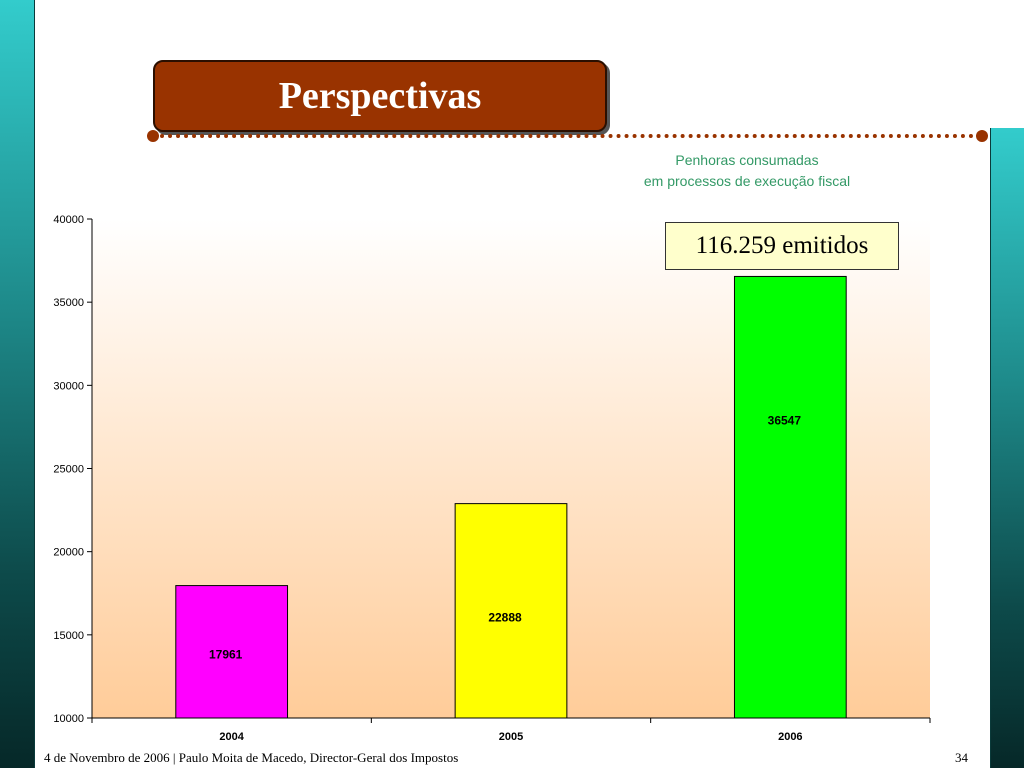  I want to click on data-label-2006: 36547, so click(785, 420).